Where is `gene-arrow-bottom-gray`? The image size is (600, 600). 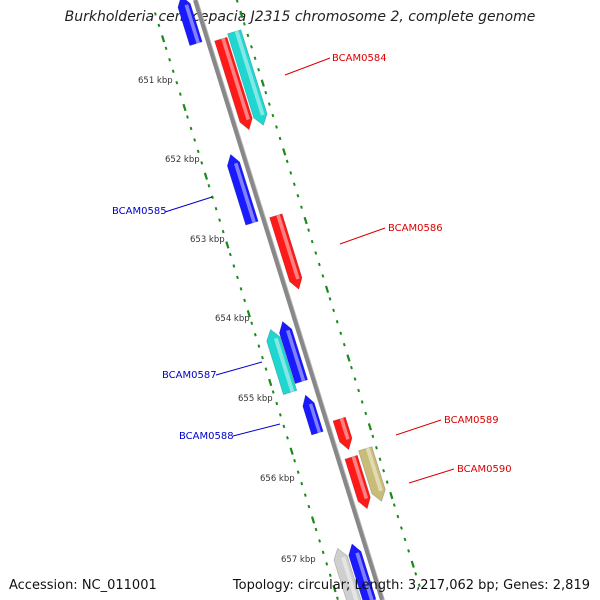
gene-arrow-bottom-gray is located at coordinates (347, 573).